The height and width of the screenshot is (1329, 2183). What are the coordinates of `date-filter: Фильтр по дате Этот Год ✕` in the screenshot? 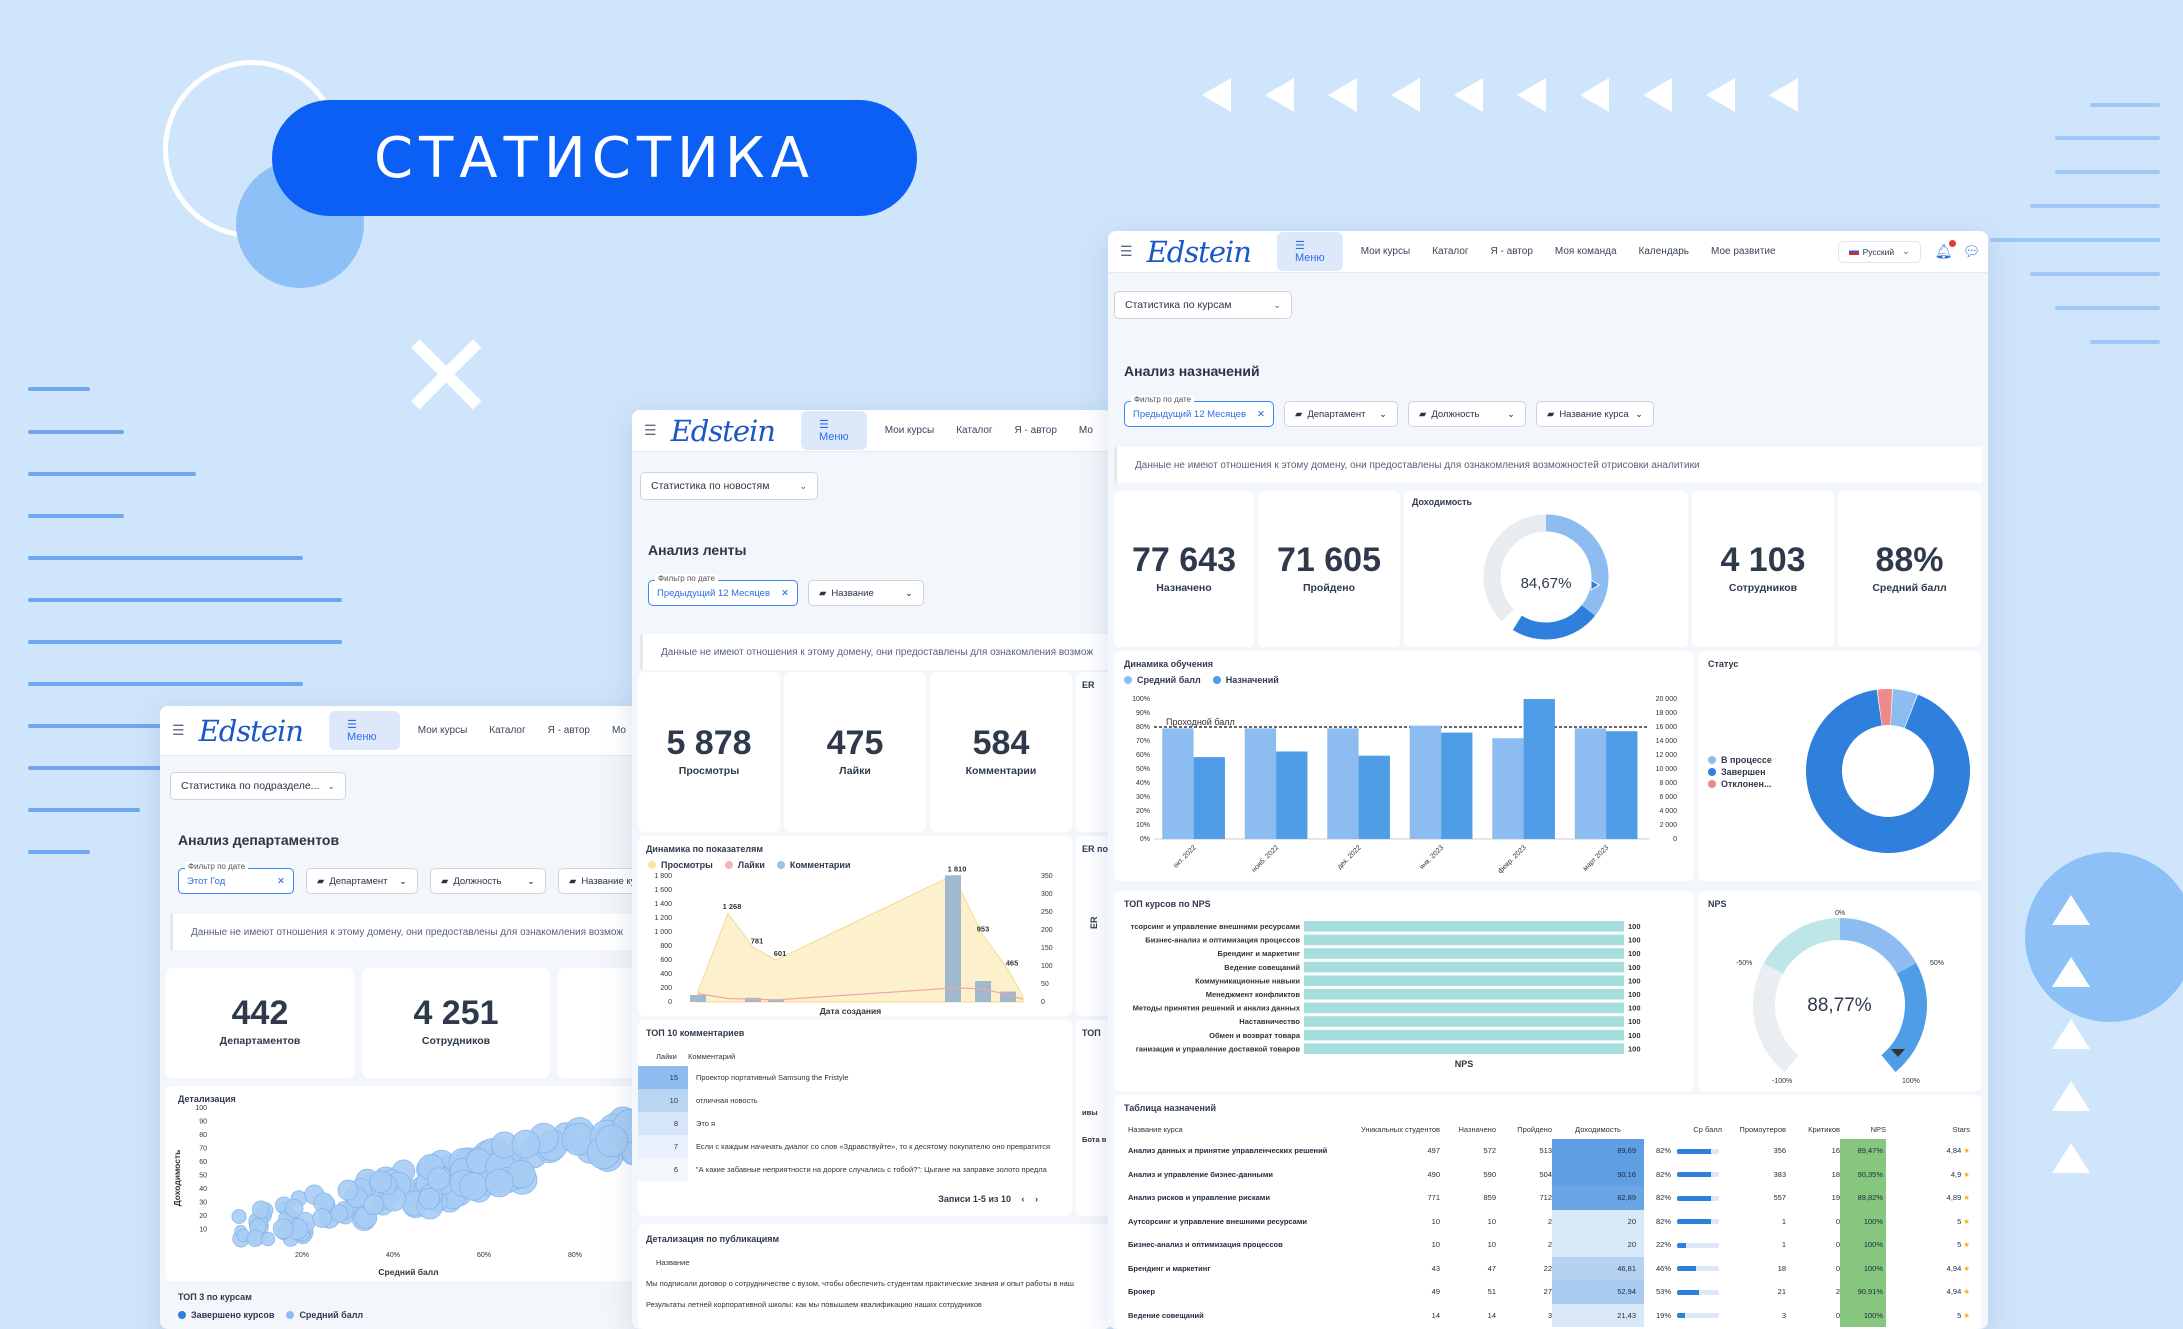 It's located at (236, 878).